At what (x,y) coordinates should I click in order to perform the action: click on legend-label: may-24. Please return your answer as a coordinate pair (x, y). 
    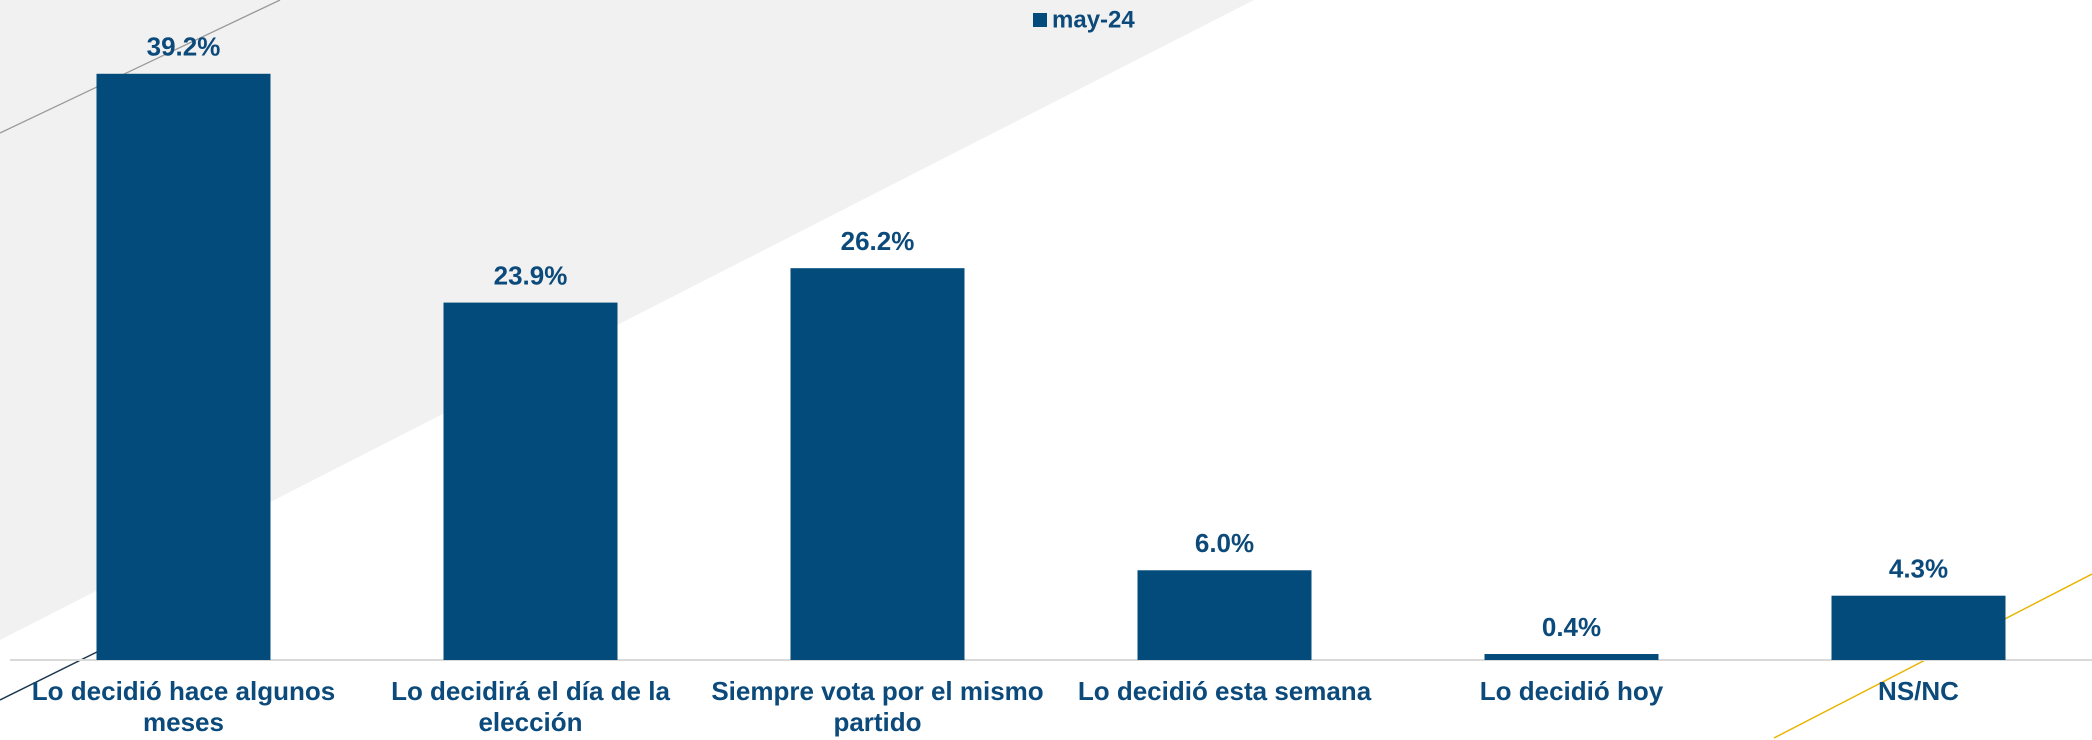
    Looking at the image, I should click on (1093, 19).